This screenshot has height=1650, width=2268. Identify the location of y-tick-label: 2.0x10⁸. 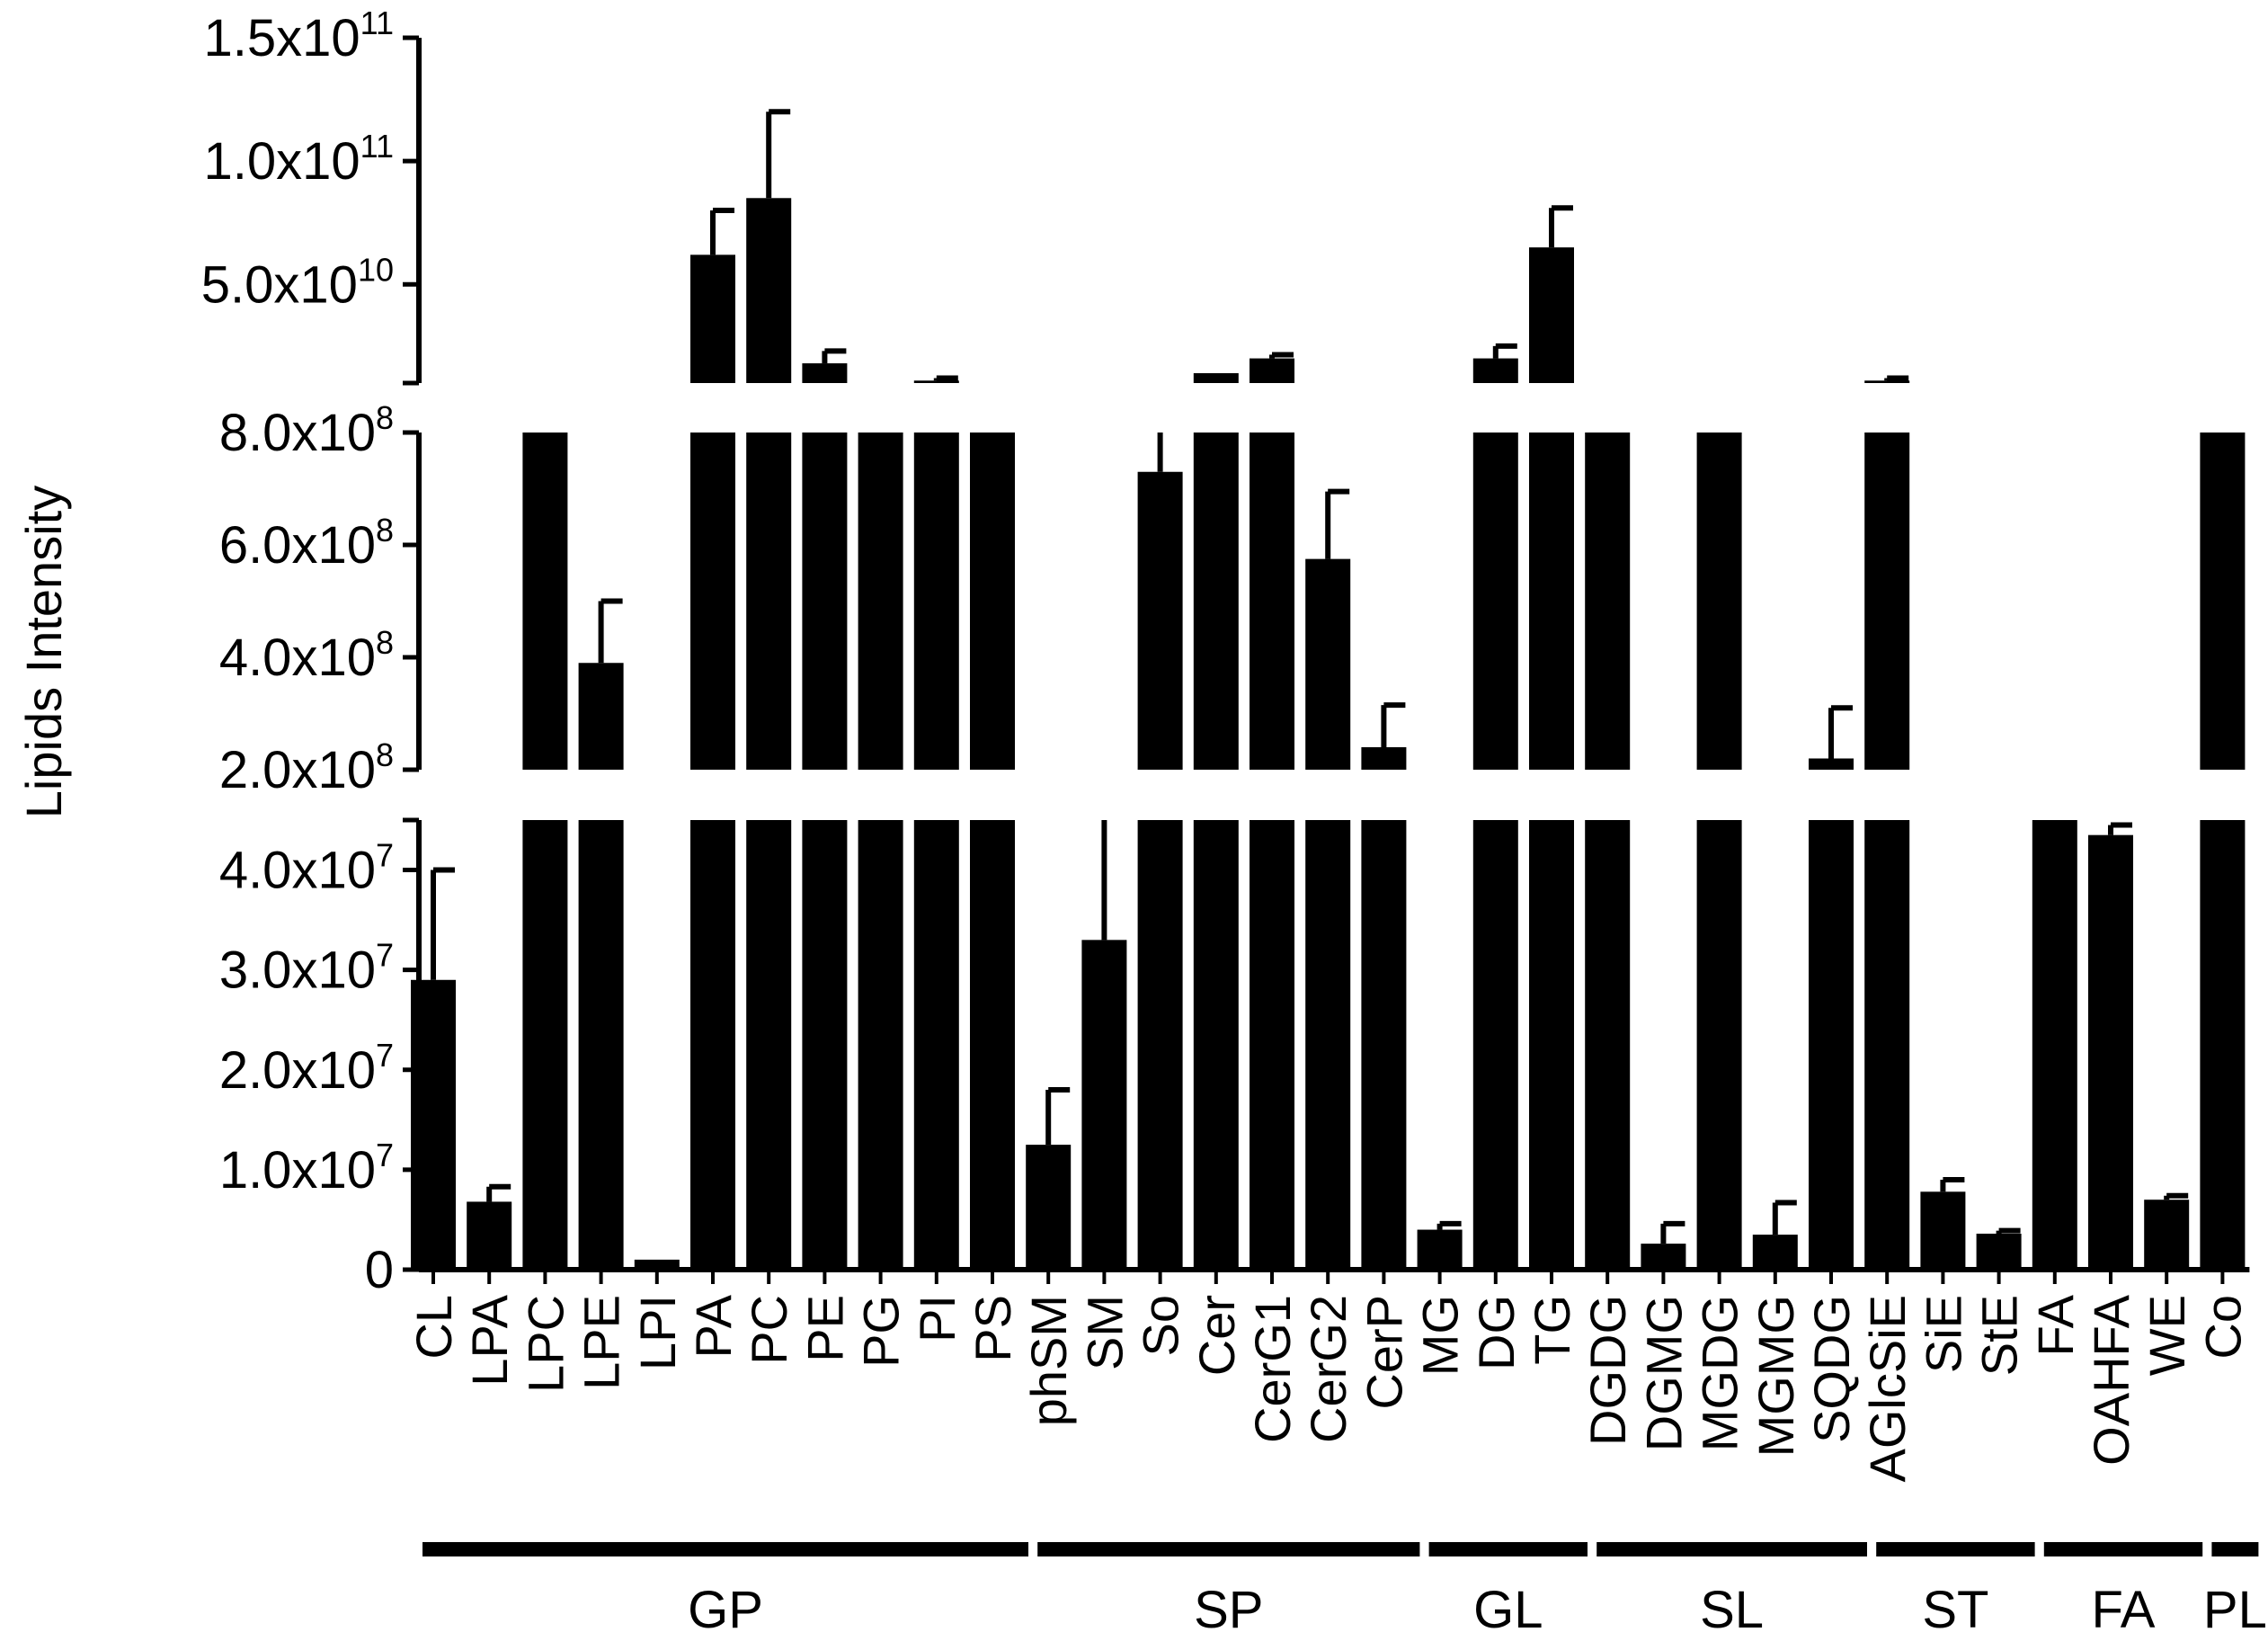
(306, 767).